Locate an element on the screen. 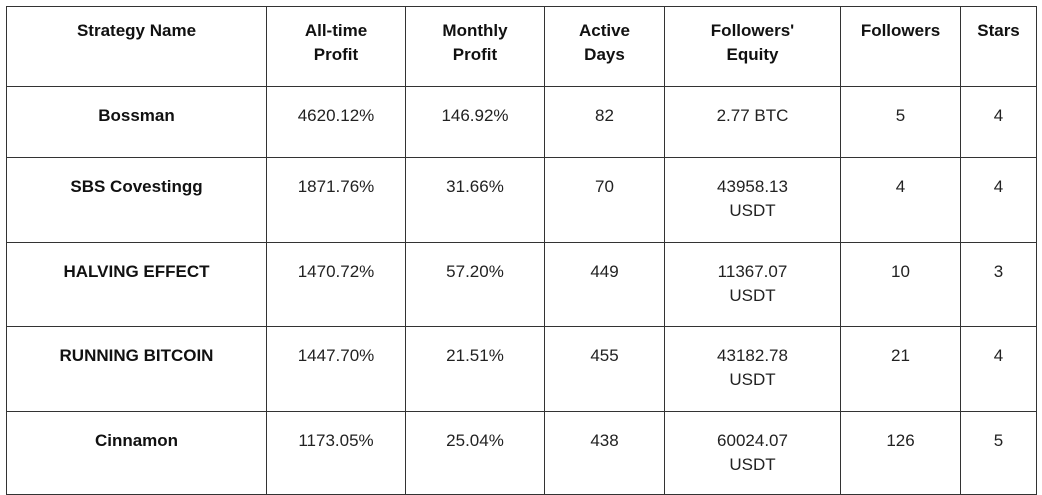 This screenshot has height=495, width=1042. data-cell: 21.51% is located at coordinates (475, 369).